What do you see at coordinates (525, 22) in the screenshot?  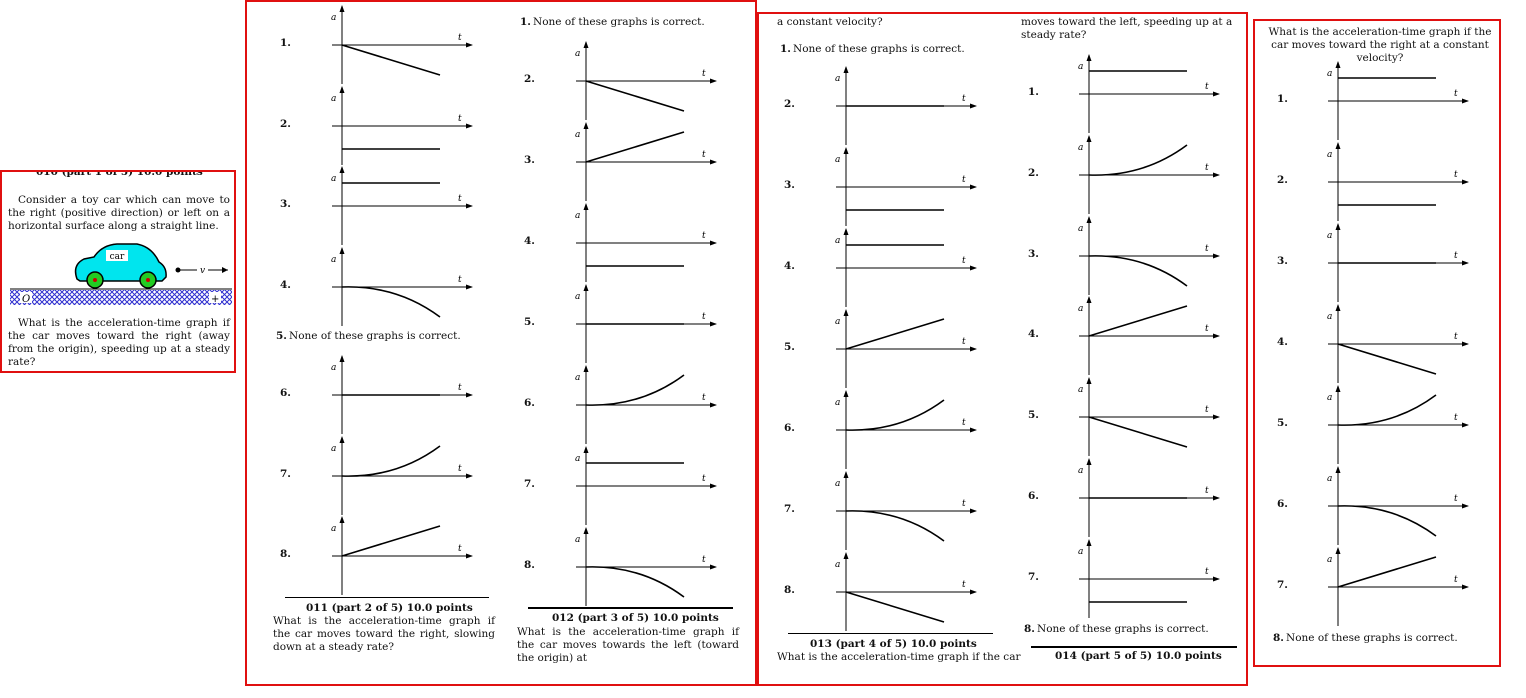 I see `option-number: 1.` at bounding box center [525, 22].